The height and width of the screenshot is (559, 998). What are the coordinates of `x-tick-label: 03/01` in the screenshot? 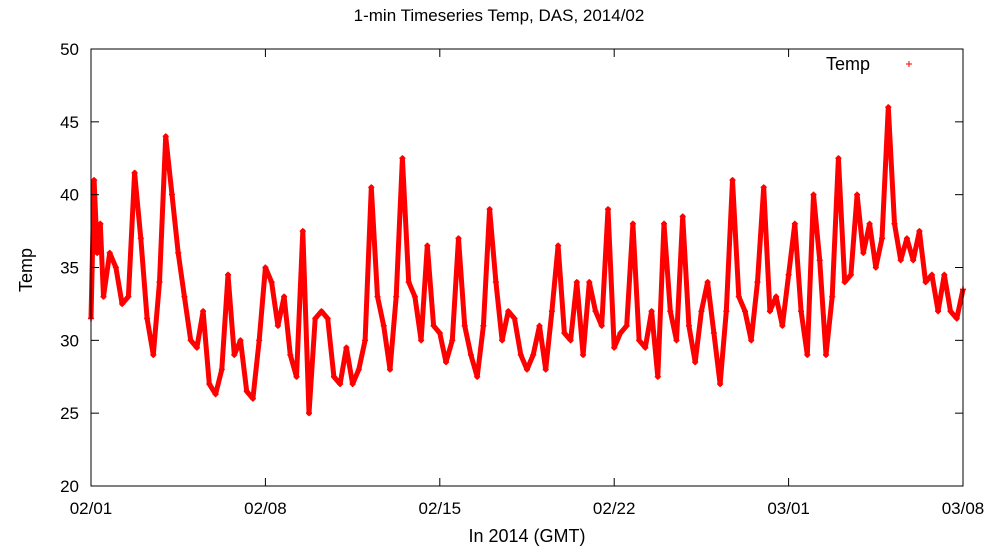 It's located at (788, 508).